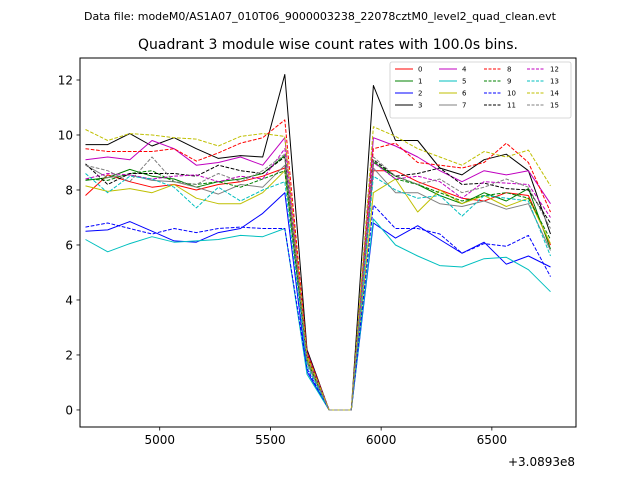  I want to click on legend-label-14: 14, so click(554, 94).